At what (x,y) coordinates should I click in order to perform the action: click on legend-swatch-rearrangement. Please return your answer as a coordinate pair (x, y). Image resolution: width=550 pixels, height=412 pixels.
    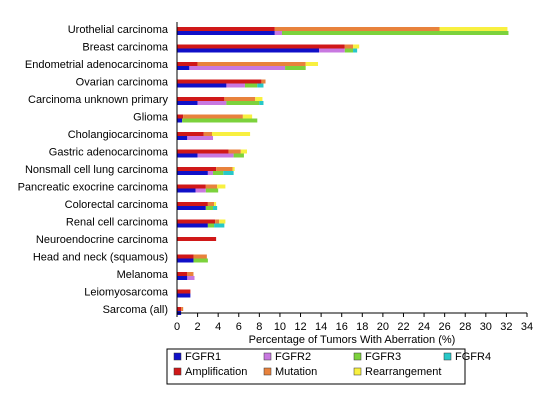
    Looking at the image, I should click on (357, 371).